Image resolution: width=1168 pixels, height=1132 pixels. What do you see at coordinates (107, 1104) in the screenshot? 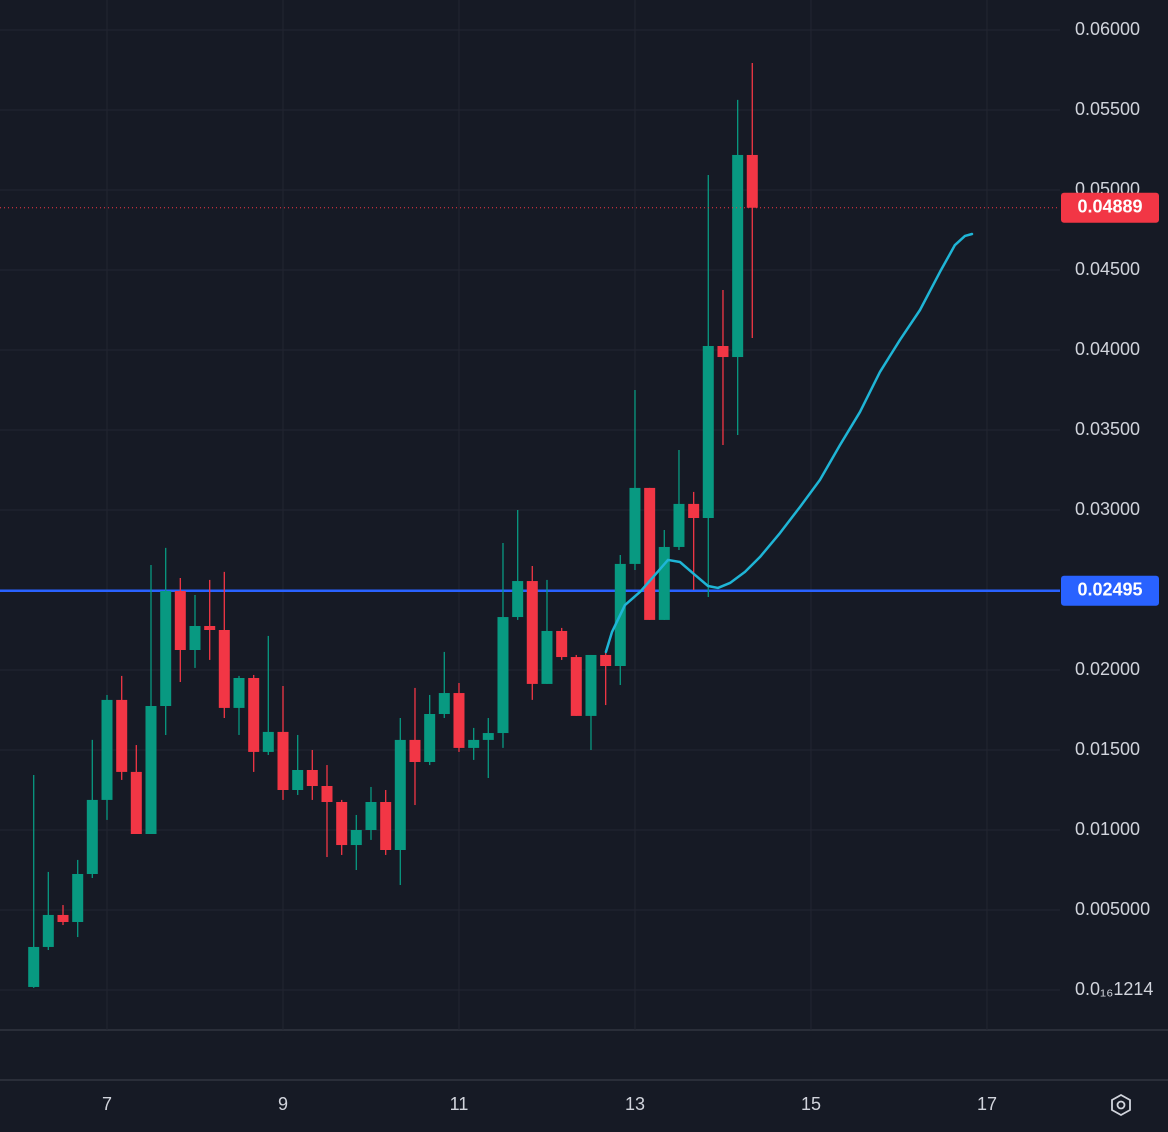
I see `x-tick-label: 7` at bounding box center [107, 1104].